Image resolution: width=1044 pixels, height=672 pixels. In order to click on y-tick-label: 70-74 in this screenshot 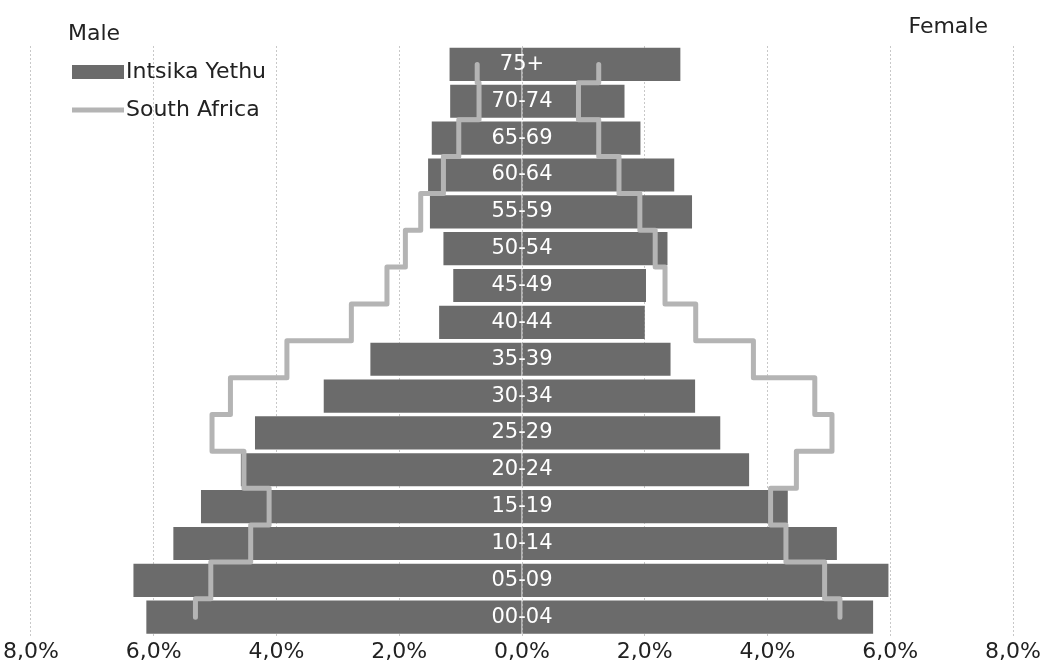, I will do `click(522, 99)`.